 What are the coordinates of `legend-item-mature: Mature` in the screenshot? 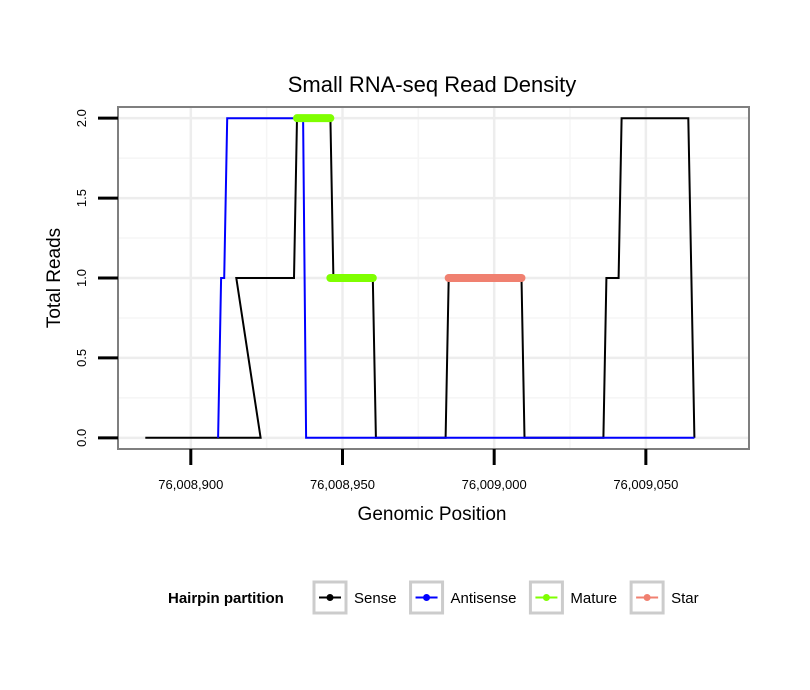 It's located at (572, 597).